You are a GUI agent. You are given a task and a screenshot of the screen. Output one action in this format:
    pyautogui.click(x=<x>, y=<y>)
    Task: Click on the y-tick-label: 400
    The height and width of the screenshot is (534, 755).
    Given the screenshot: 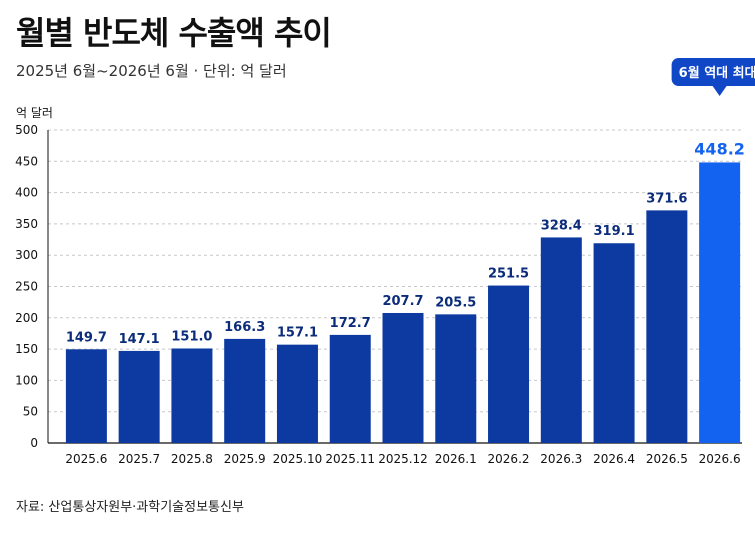 What is the action you would take?
    pyautogui.click(x=26, y=193)
    